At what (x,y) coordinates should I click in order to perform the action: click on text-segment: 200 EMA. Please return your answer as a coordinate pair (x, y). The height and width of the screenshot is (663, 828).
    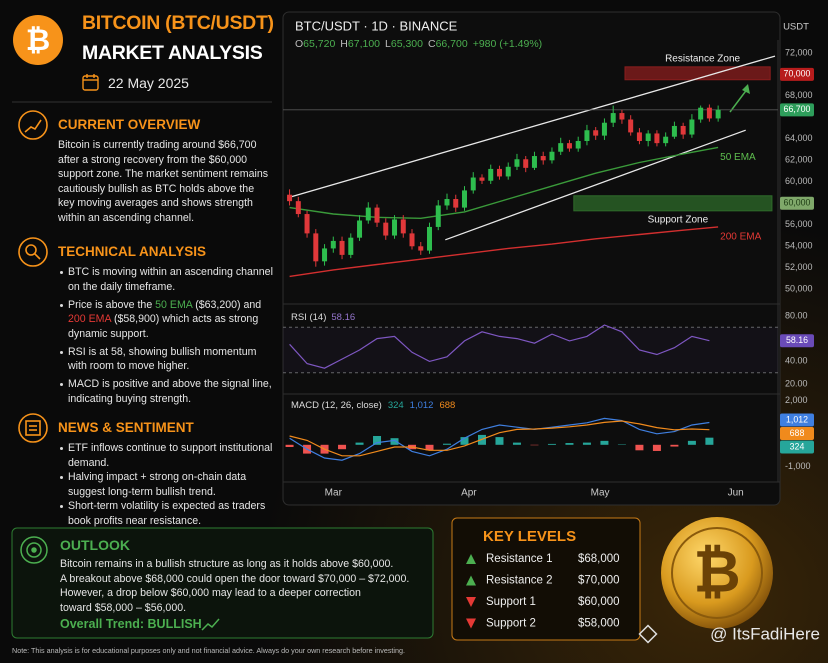
    Looking at the image, I should click on (89, 319).